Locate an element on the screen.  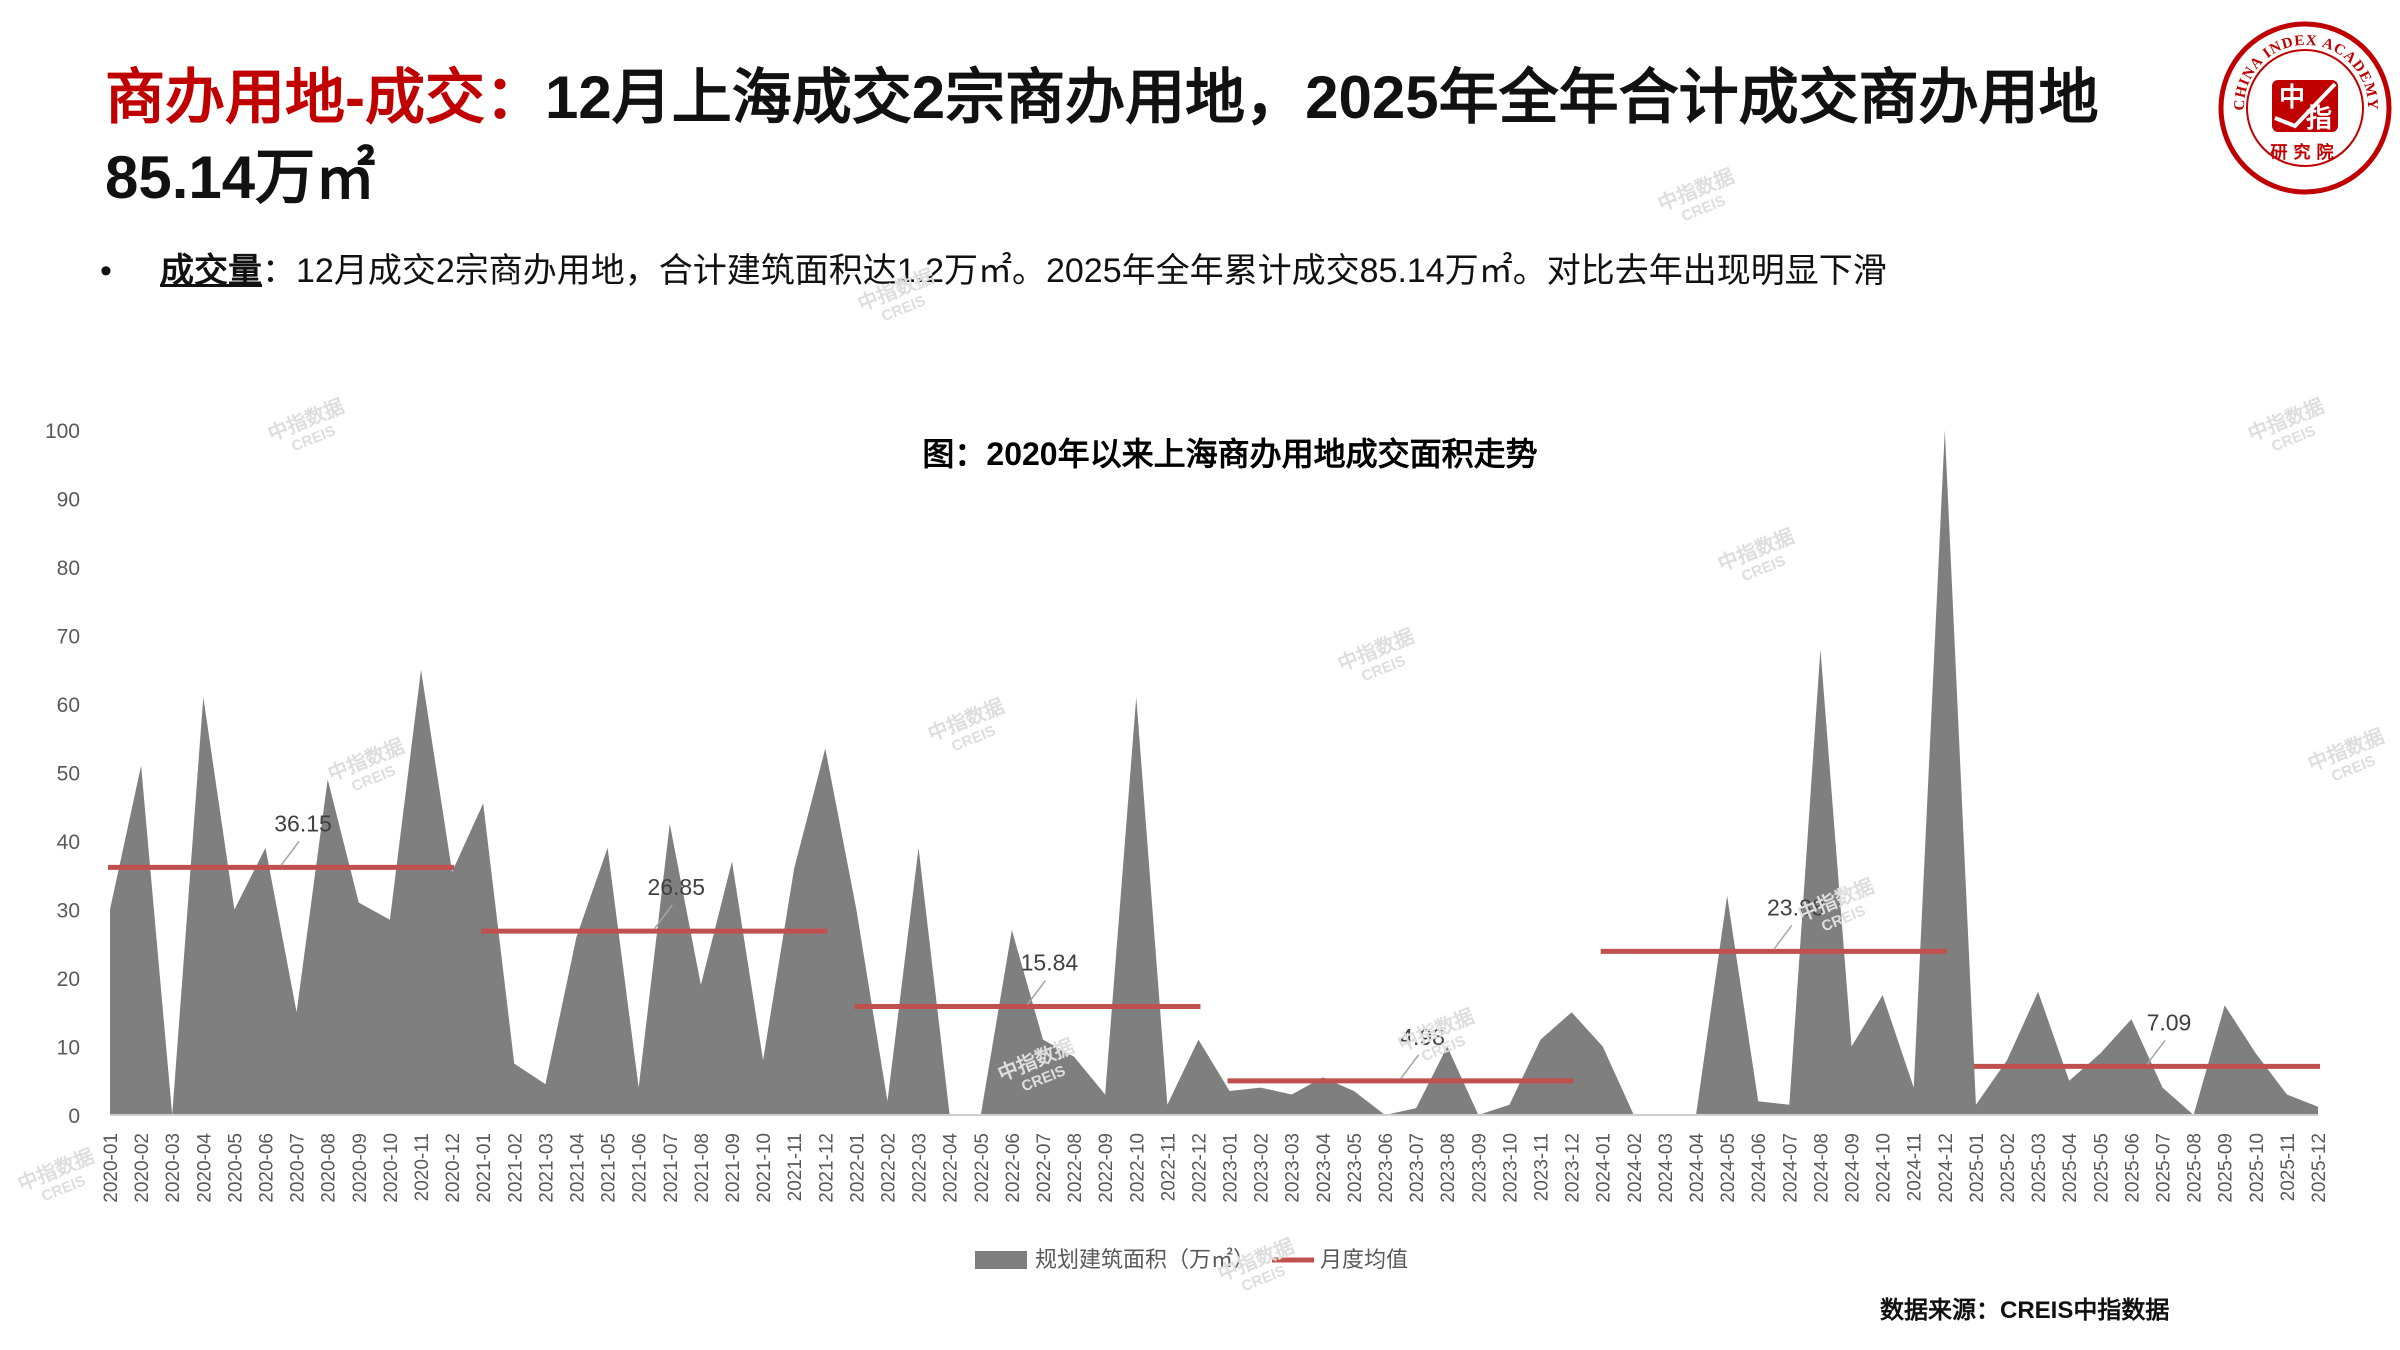
x-tick-label: 2023-07 is located at coordinates (1417, 1168).